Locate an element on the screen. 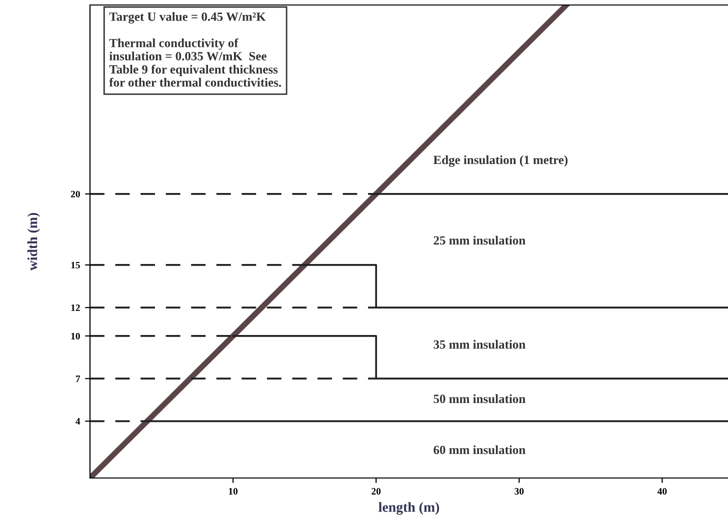  y-tick-label: 7 is located at coordinates (78, 379).